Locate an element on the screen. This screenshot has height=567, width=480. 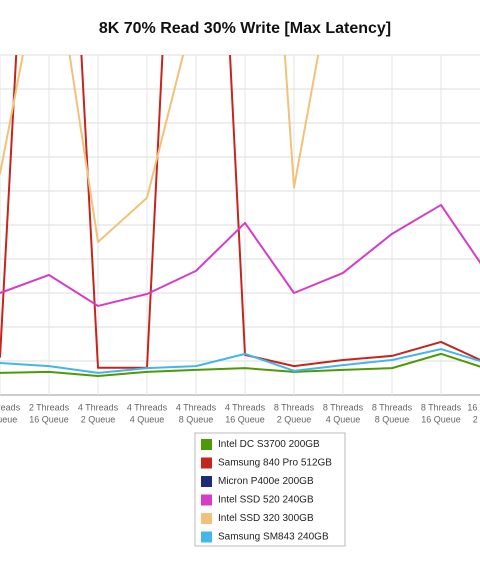
legend-box is located at coordinates (270, 489).